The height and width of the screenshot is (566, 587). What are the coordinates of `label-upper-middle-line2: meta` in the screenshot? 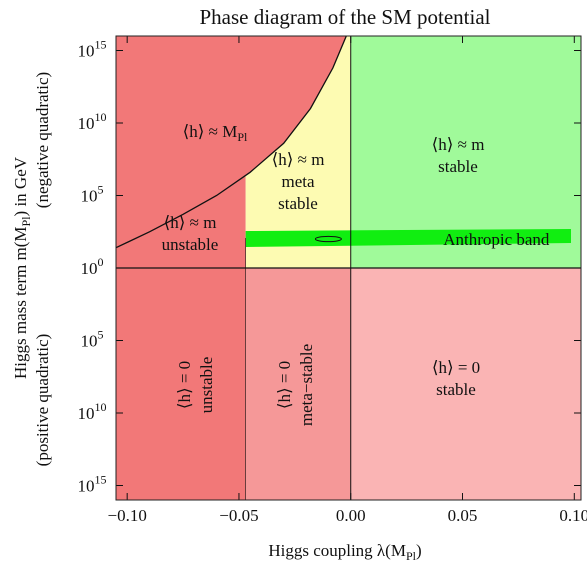 It's located at (297, 181).